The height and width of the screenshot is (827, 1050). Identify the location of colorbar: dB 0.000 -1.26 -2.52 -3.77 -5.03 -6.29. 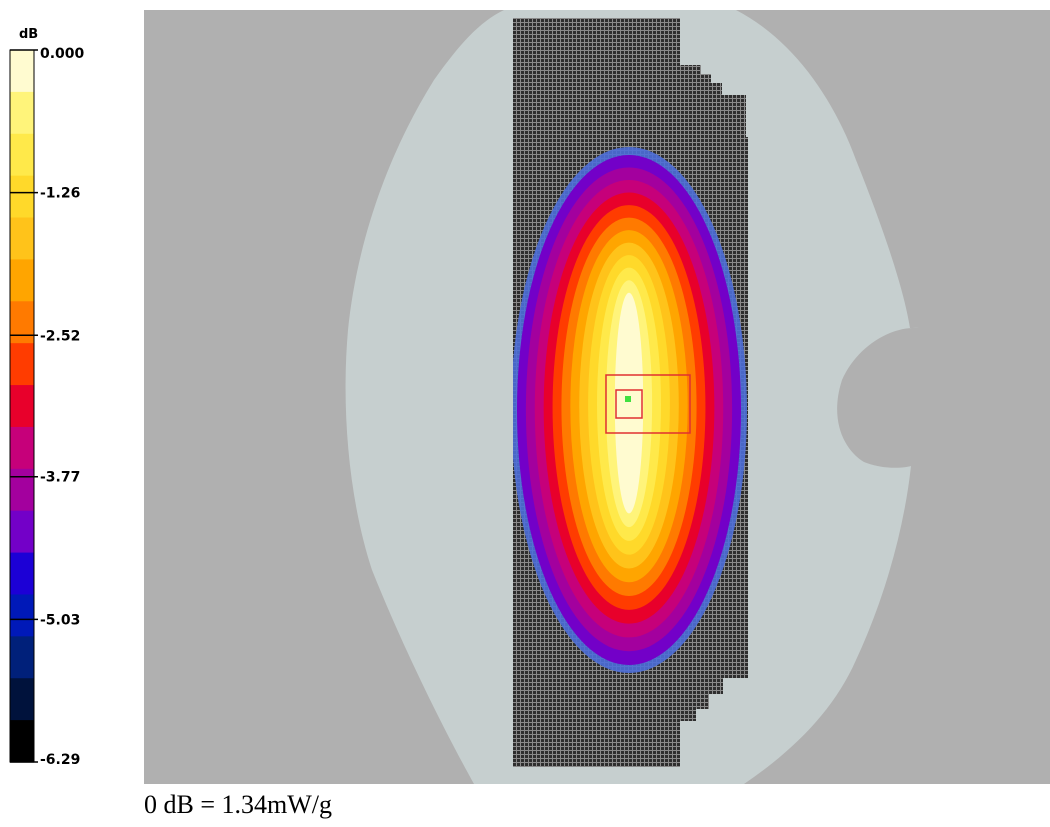
(70, 390).